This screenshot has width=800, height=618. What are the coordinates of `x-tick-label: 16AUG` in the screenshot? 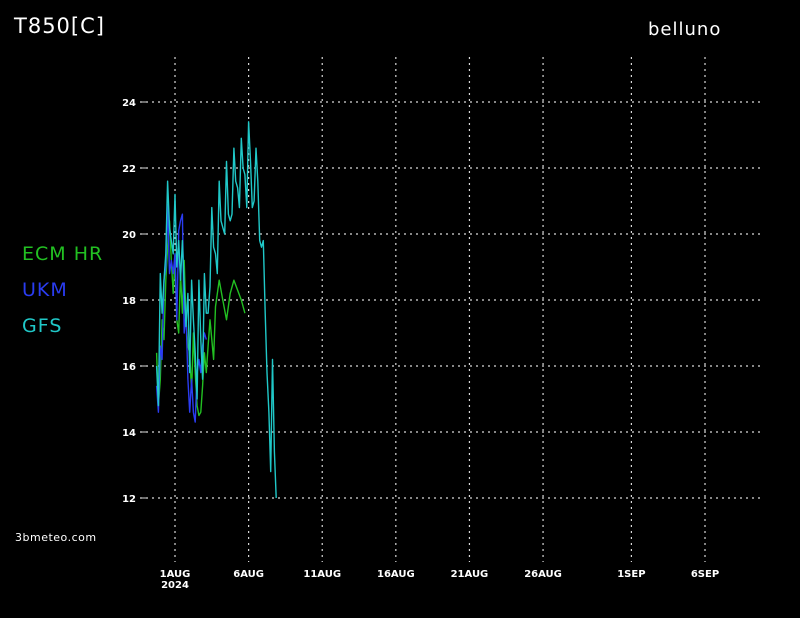 It's located at (396, 574).